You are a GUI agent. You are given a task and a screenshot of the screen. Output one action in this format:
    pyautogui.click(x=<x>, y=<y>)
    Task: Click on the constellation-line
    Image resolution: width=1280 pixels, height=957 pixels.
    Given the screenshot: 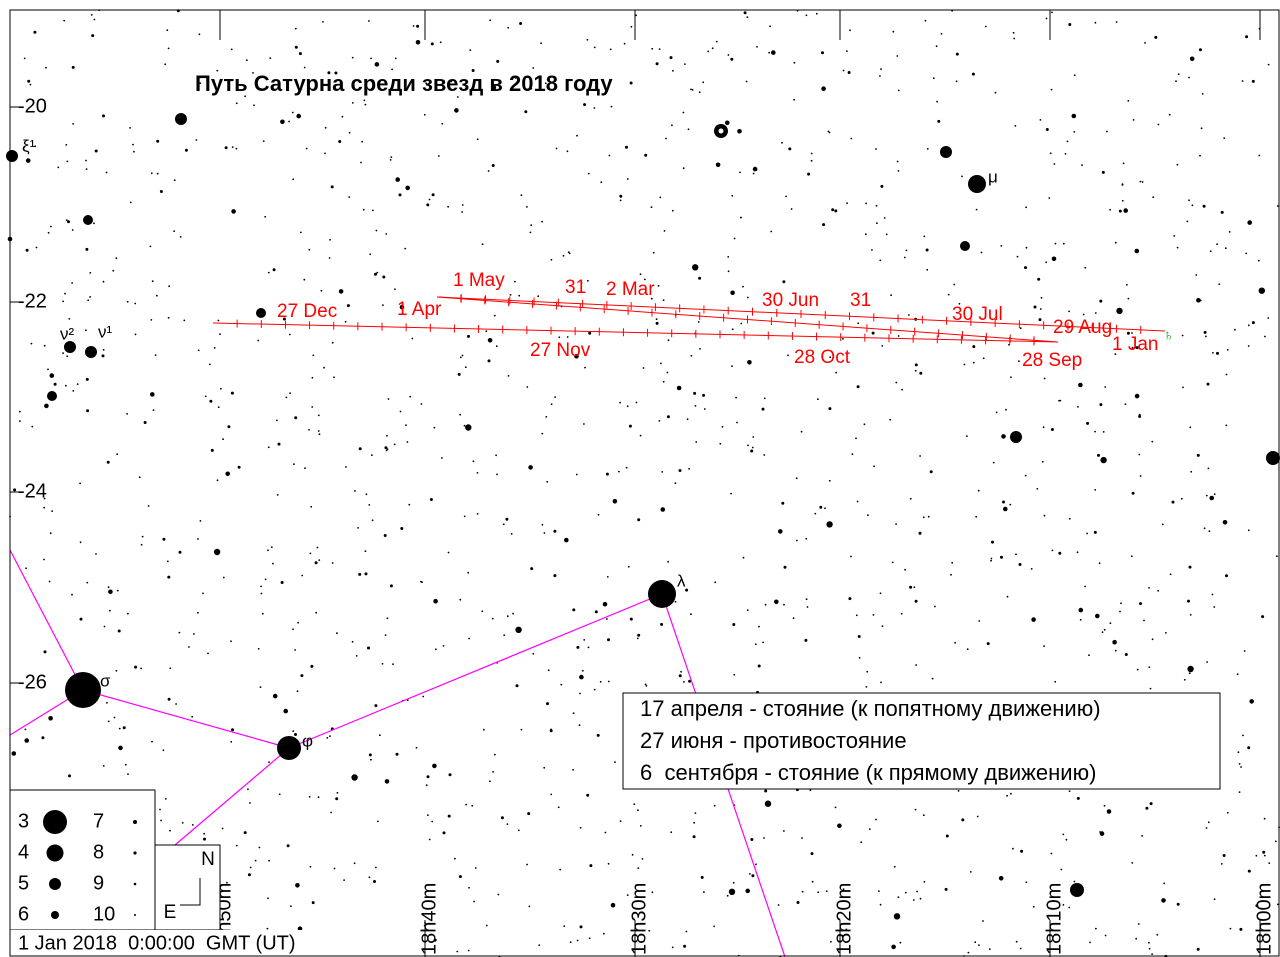 What is the action you would take?
    pyautogui.click(x=232, y=796)
    